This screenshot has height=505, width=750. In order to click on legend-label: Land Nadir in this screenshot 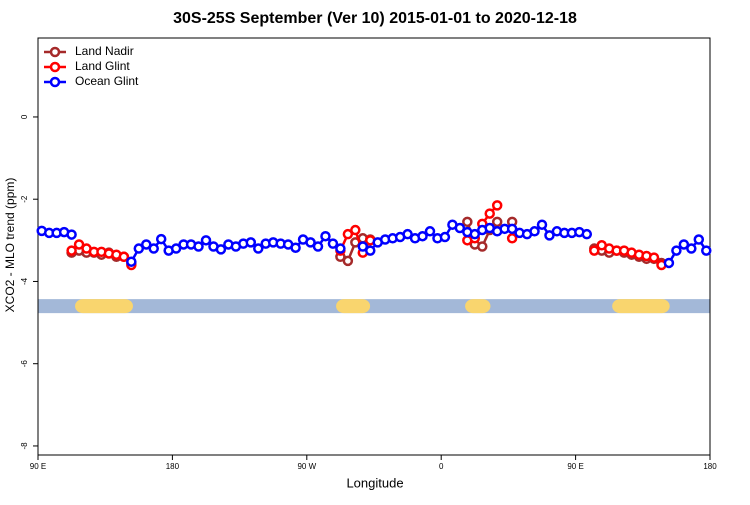, I will do `click(104, 51)`.